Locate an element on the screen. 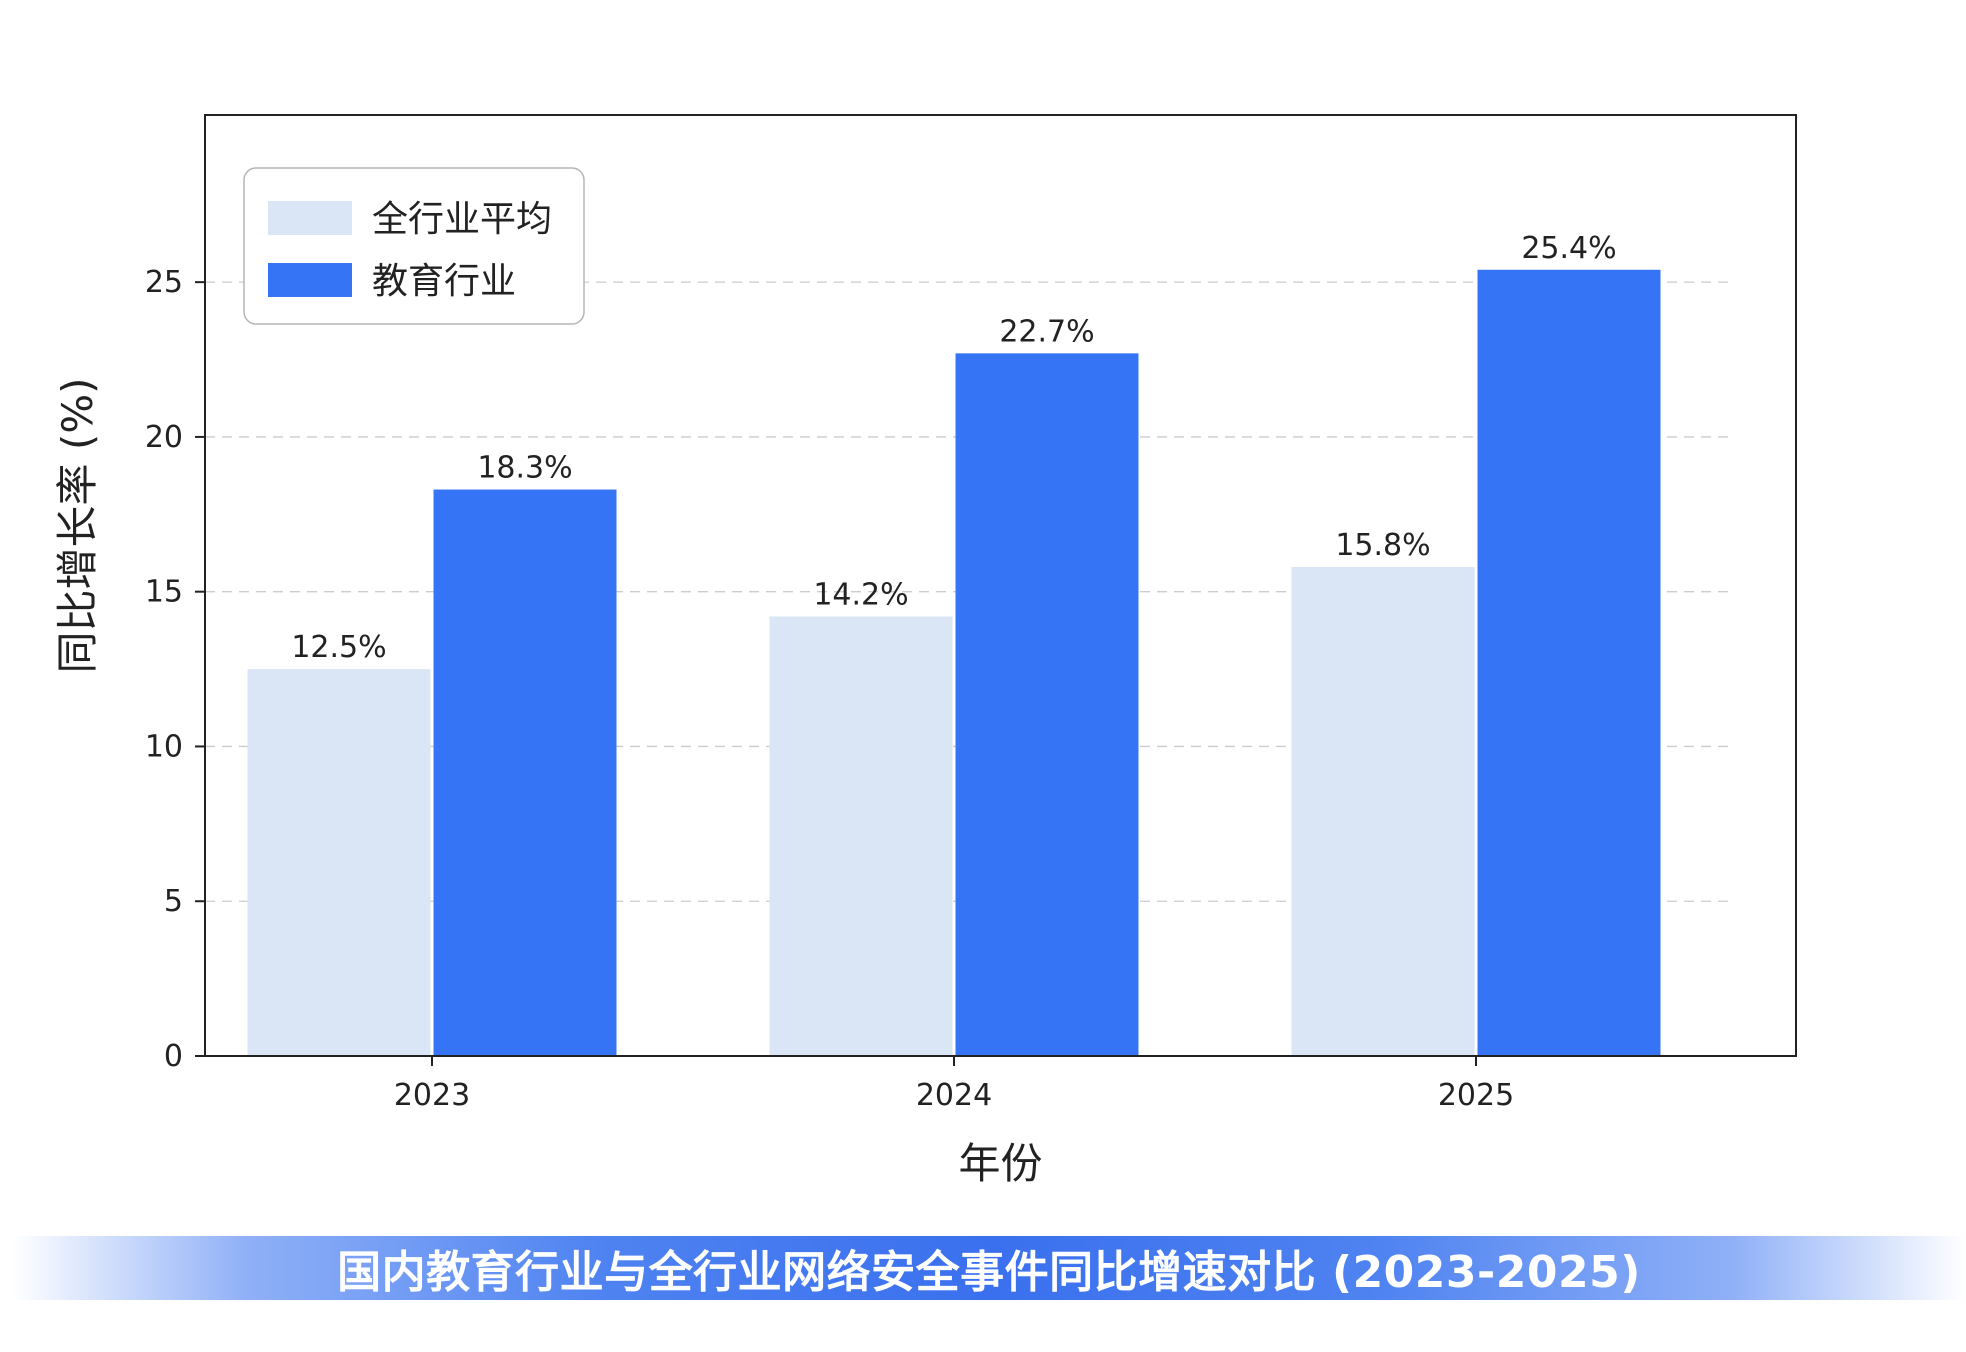 The image size is (1966, 1352). bar-education-2023 is located at coordinates (525, 773).